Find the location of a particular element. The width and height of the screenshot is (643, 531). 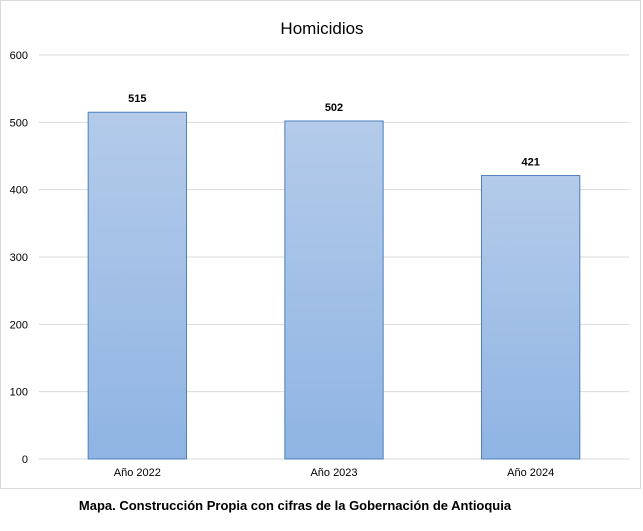

y-axis-ticks: 0 100 200 300 400 500 600 is located at coordinates (19, 258).